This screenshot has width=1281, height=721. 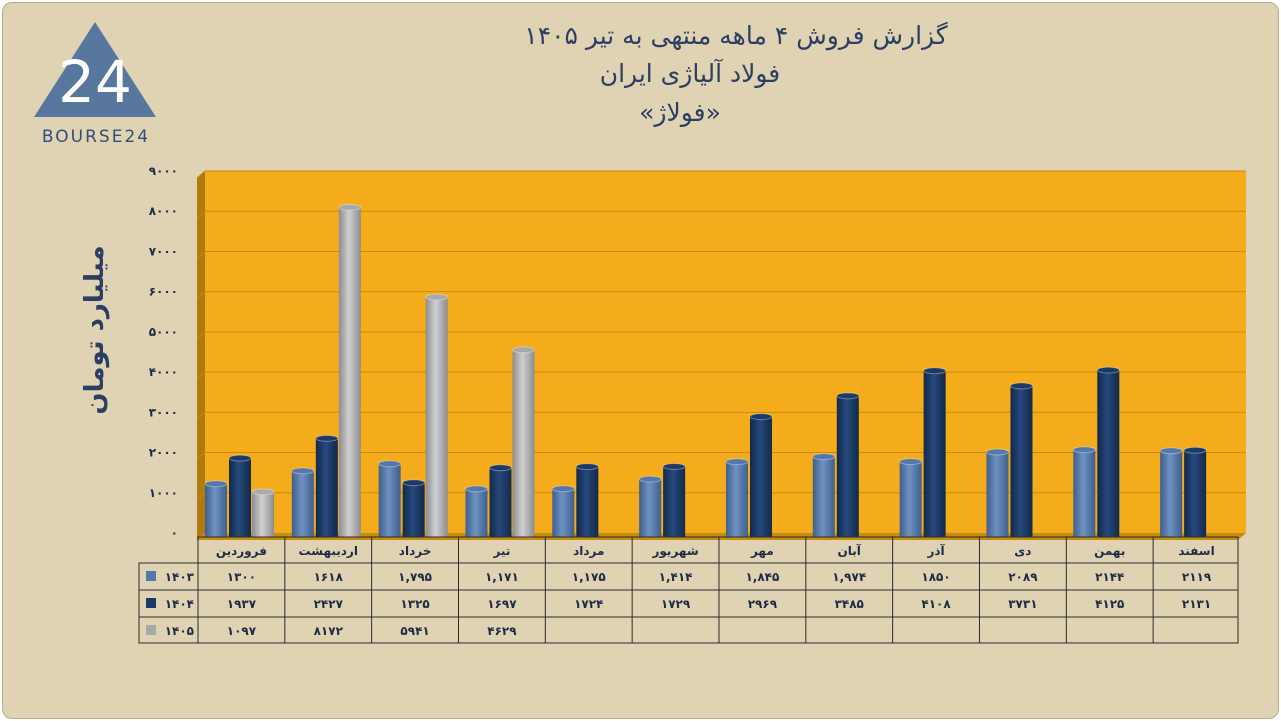 I want to click on y-tick-label: ۱۰۰۰, so click(x=163, y=493).